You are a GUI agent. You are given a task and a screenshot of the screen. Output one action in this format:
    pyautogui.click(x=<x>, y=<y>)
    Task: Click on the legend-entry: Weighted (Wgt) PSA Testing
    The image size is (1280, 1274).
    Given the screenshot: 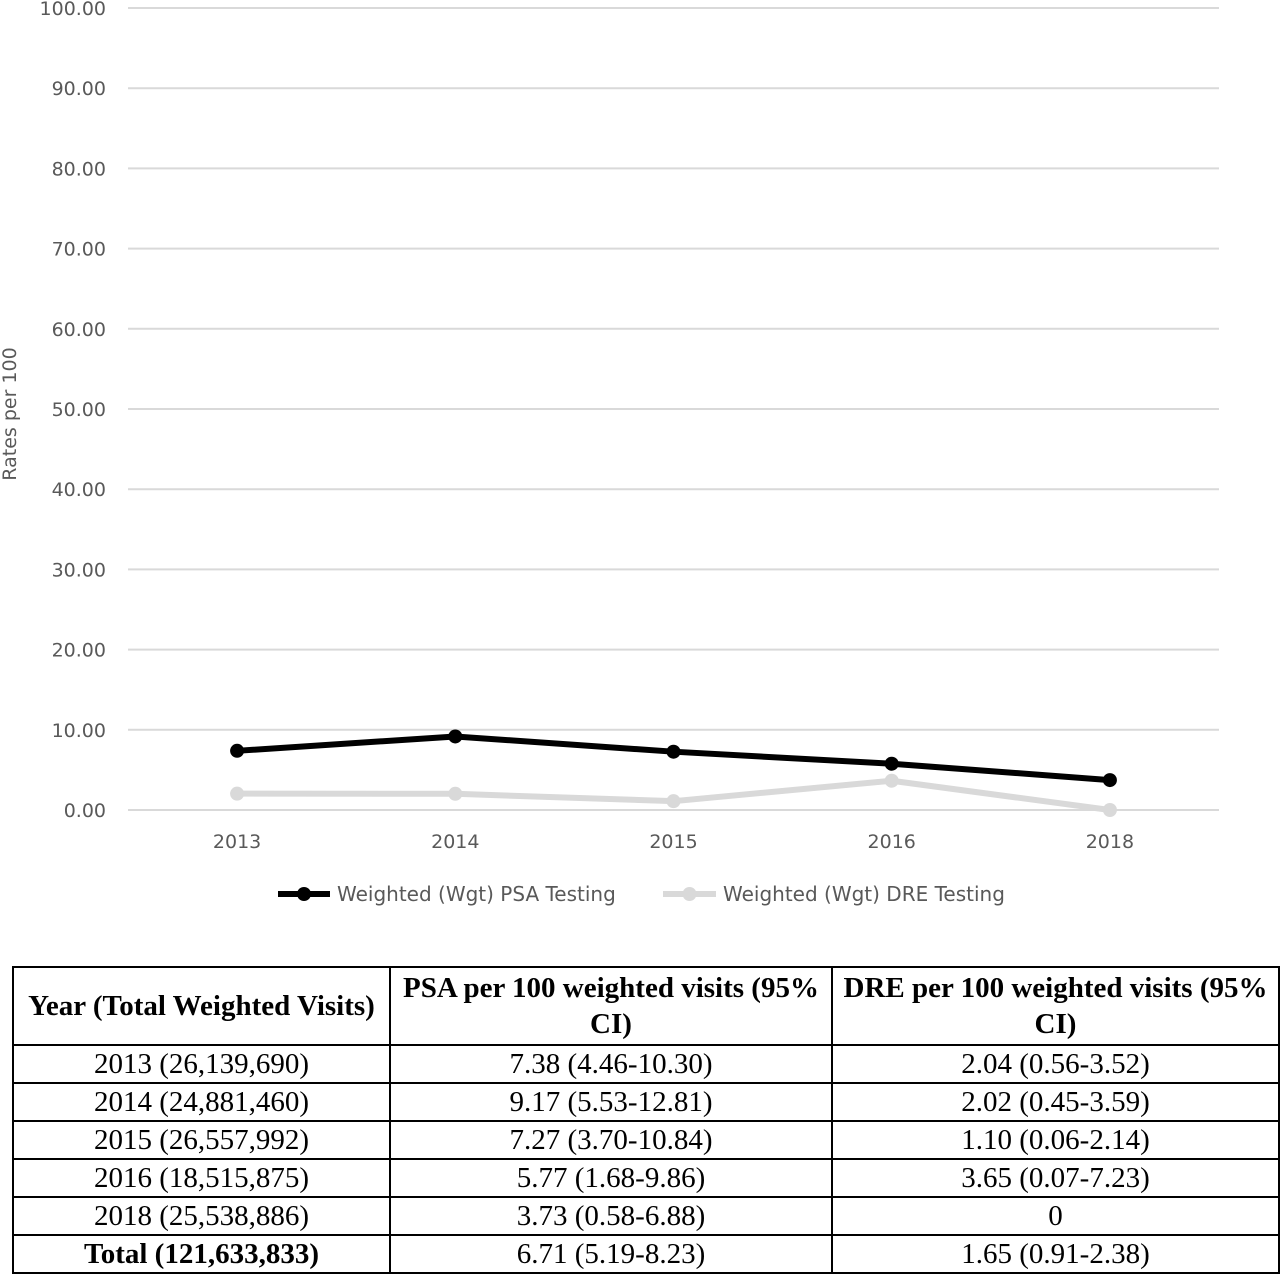 What is the action you would take?
    pyautogui.click(x=447, y=894)
    